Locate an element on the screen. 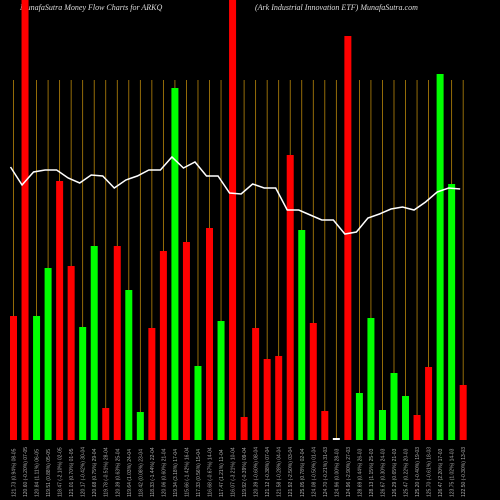 The height and width of the screenshot is (500, 500). x-tick-label: 118.47 (-2.10%) 02-05 is located at coordinates (61, 472).